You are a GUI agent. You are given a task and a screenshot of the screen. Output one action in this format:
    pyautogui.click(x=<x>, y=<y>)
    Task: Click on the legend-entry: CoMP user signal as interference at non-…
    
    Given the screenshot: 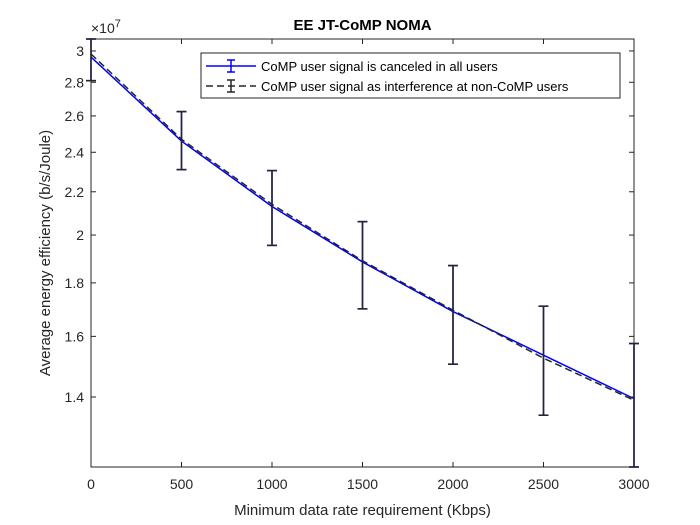 What is the action you would take?
    pyautogui.click(x=387, y=86)
    